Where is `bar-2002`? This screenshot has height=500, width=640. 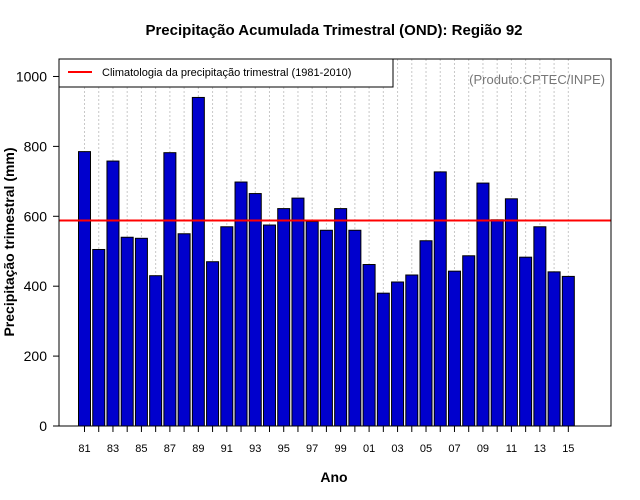 bar-2002 is located at coordinates (383, 359).